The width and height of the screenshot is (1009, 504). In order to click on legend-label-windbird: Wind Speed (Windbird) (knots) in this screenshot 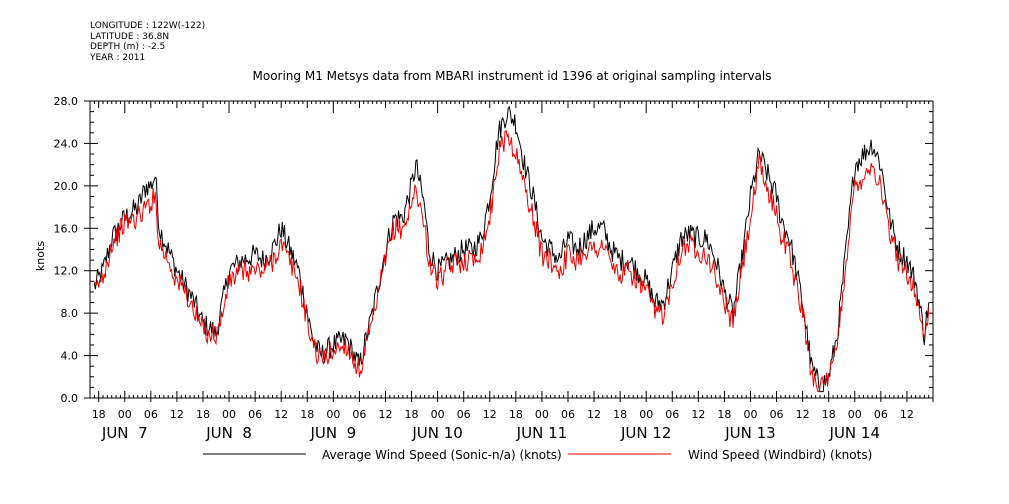, I will do `click(780, 455)`.